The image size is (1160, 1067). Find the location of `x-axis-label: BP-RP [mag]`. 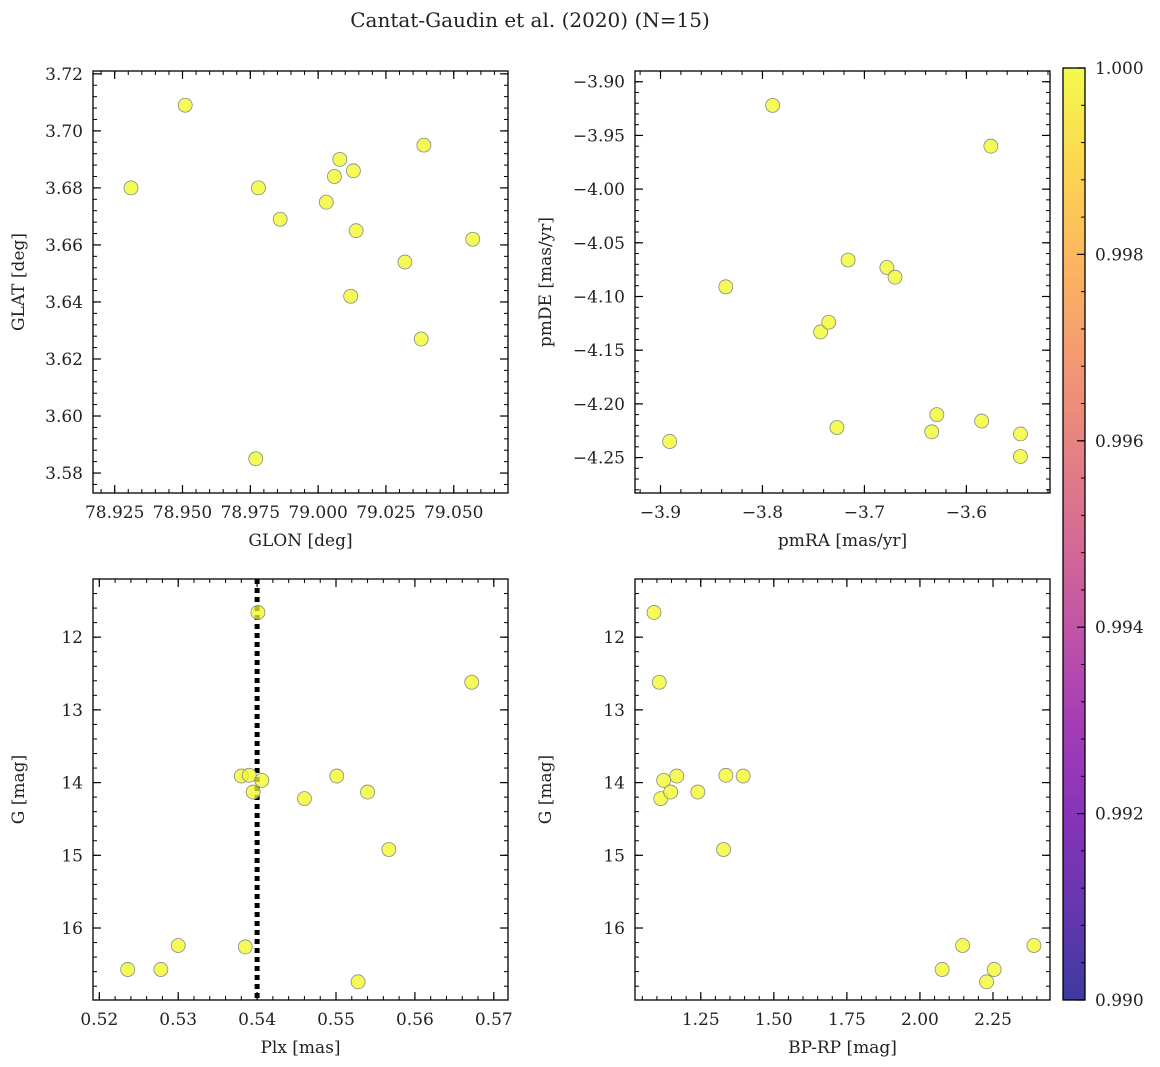

x-axis-label: BP-RP [mag] is located at coordinates (842, 1048).